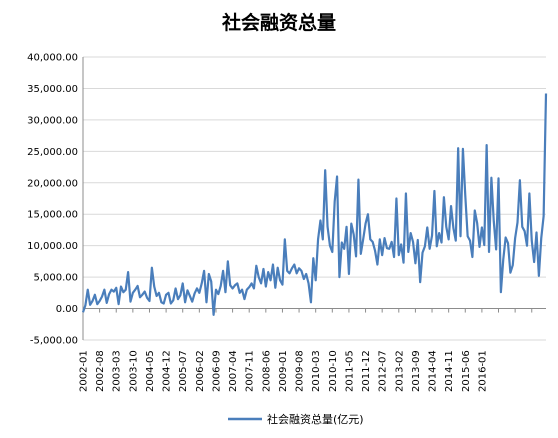  Describe the element at coordinates (315, 419) in the screenshot. I see `legend-label: 社会融资总量(亿元)` at that location.